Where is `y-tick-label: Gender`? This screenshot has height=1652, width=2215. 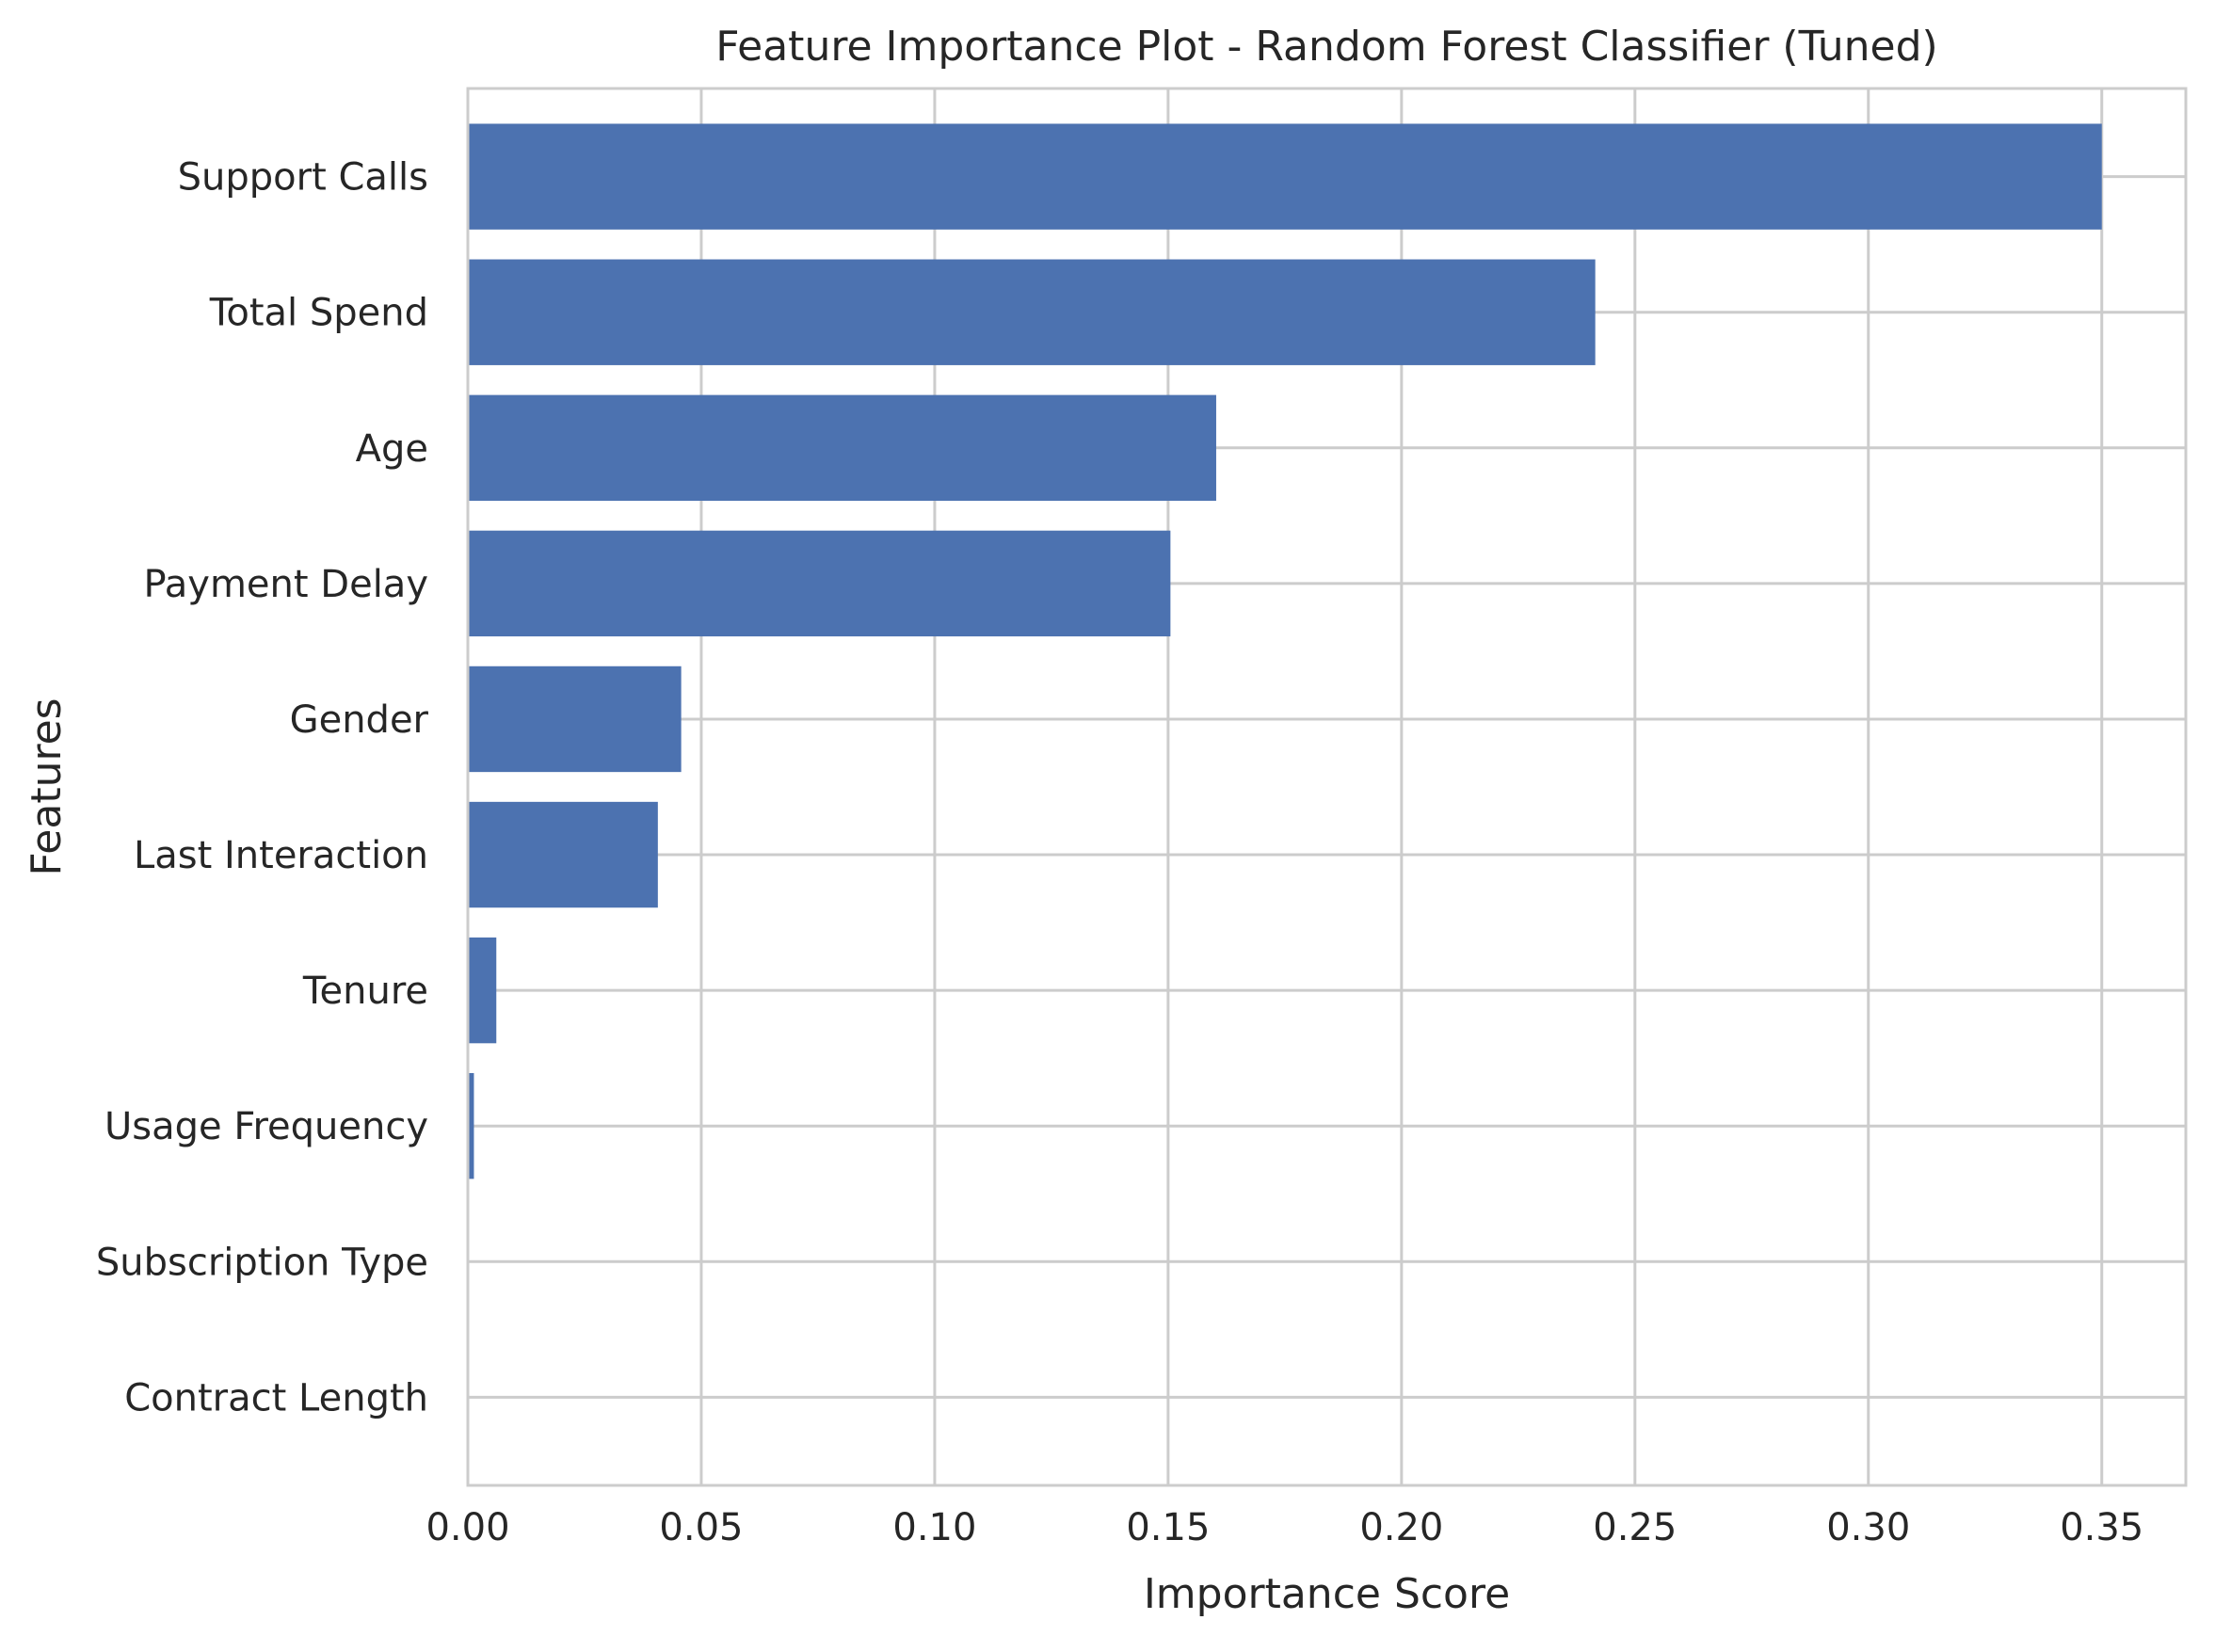
y-tick-label: Gender is located at coordinates (359, 720).